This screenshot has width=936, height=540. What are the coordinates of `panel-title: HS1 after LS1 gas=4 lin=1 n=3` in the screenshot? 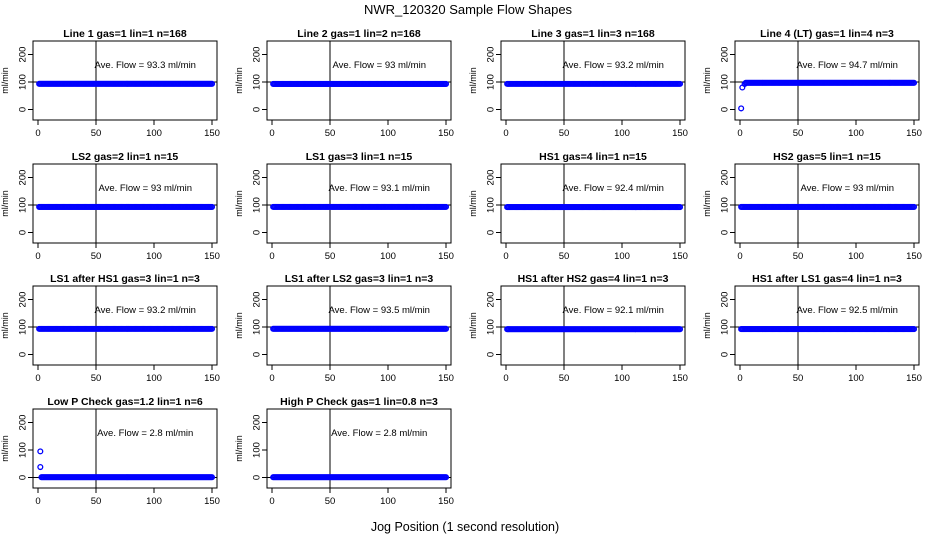 It's located at (827, 279).